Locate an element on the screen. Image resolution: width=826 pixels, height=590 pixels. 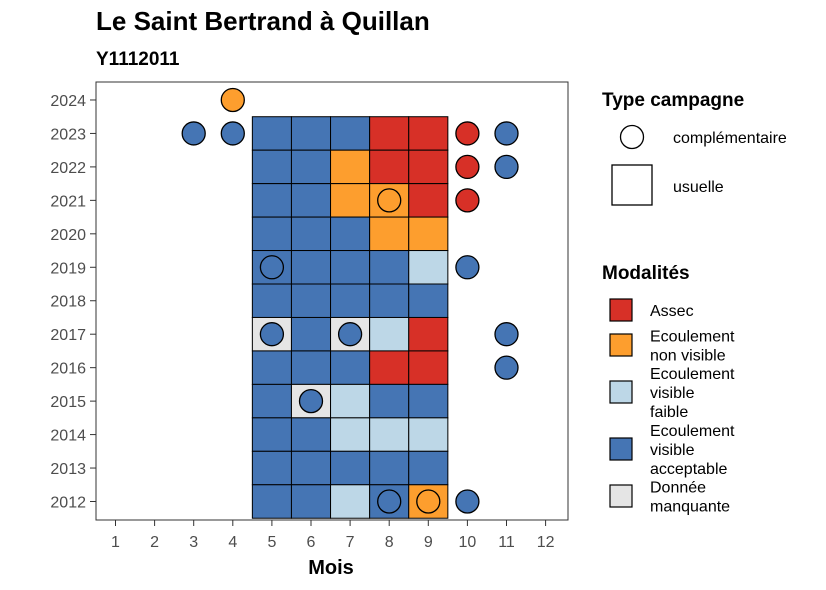
legend-type-title: Type campagne is located at coordinates (673, 100).